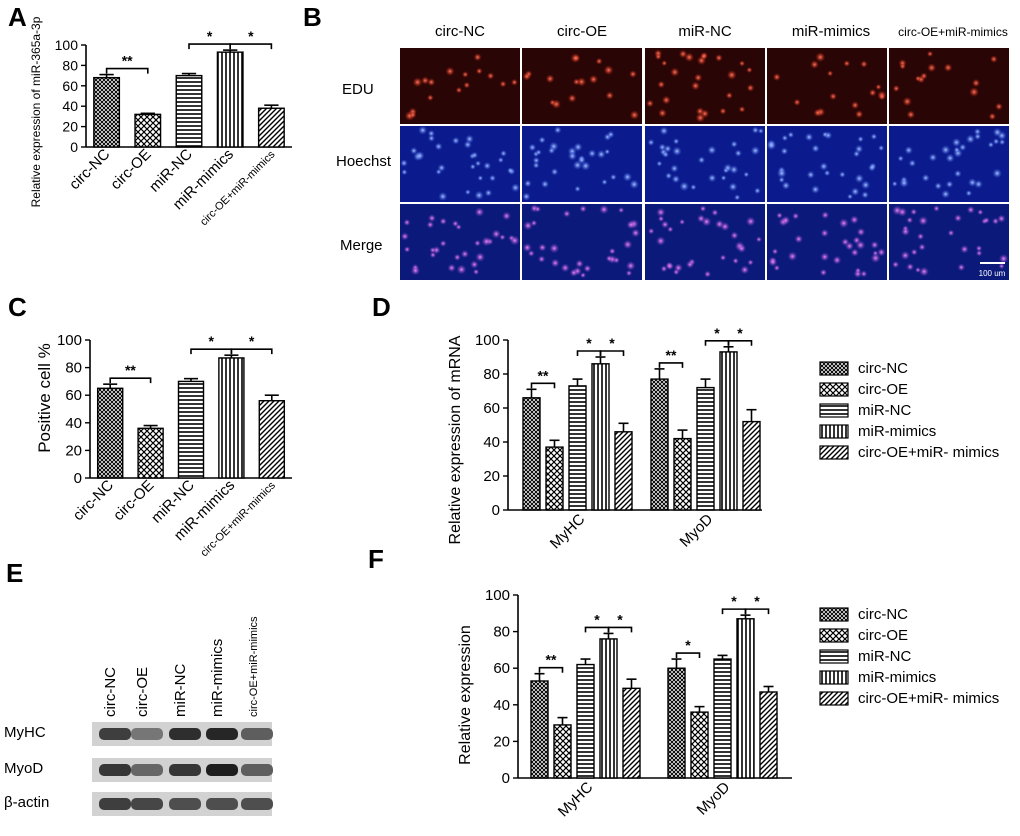 The height and width of the screenshot is (836, 1020). I want to click on micro-col-label: miR-mimics, so click(831, 31).